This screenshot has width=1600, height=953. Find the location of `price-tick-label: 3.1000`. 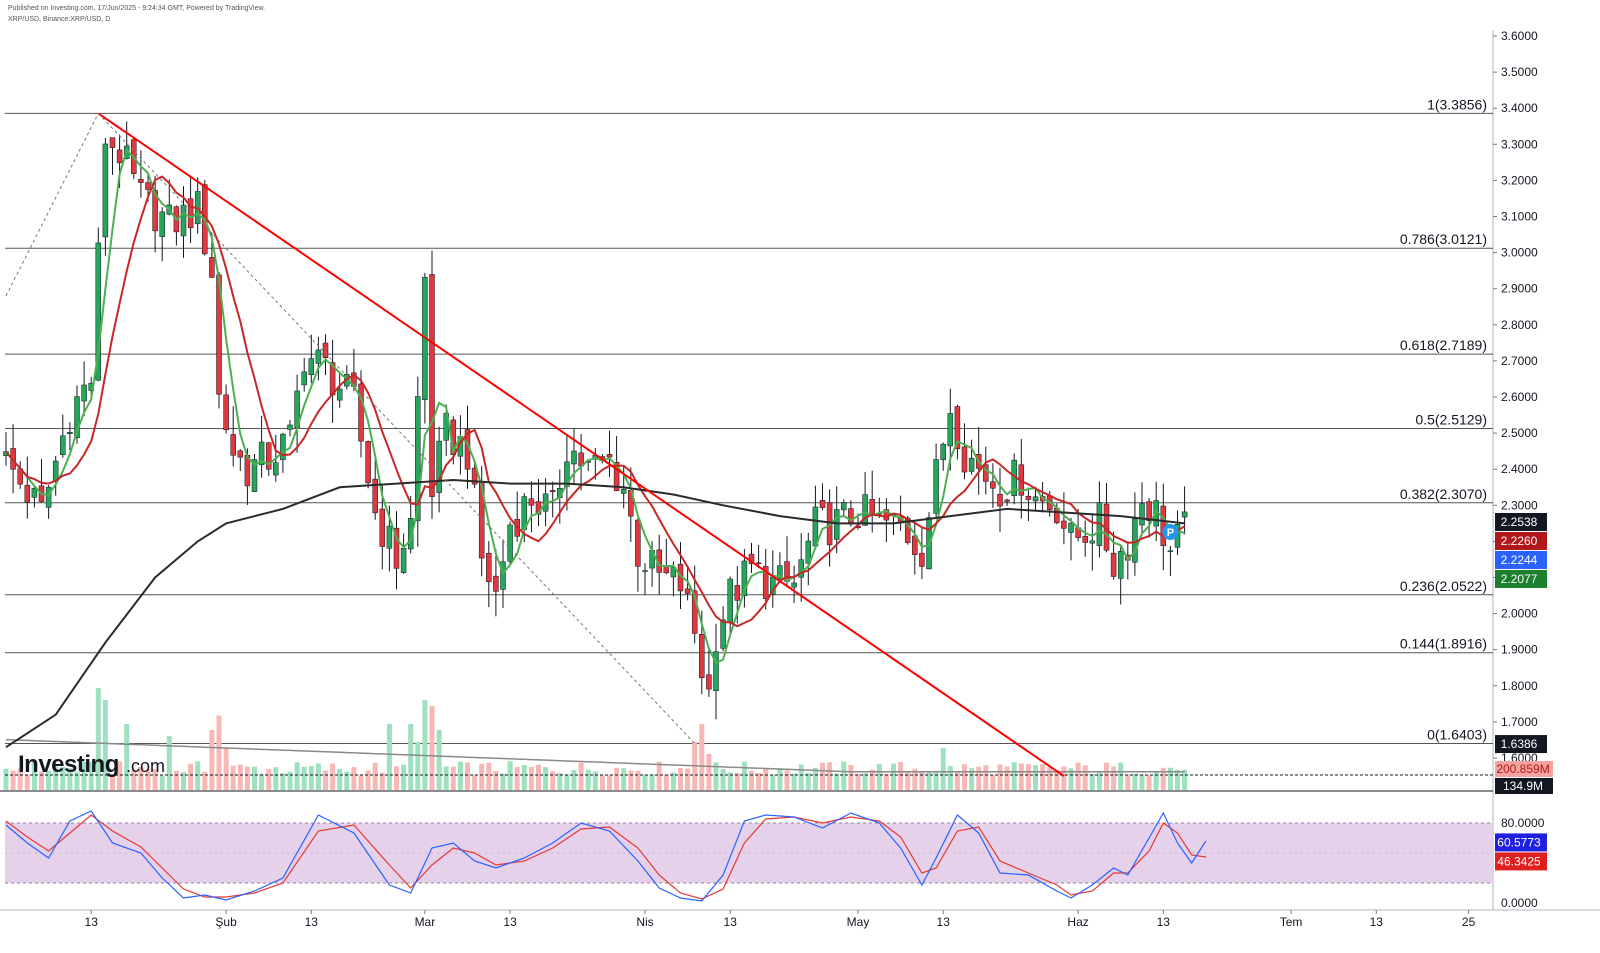

price-tick-label: 3.1000 is located at coordinates (1519, 217).